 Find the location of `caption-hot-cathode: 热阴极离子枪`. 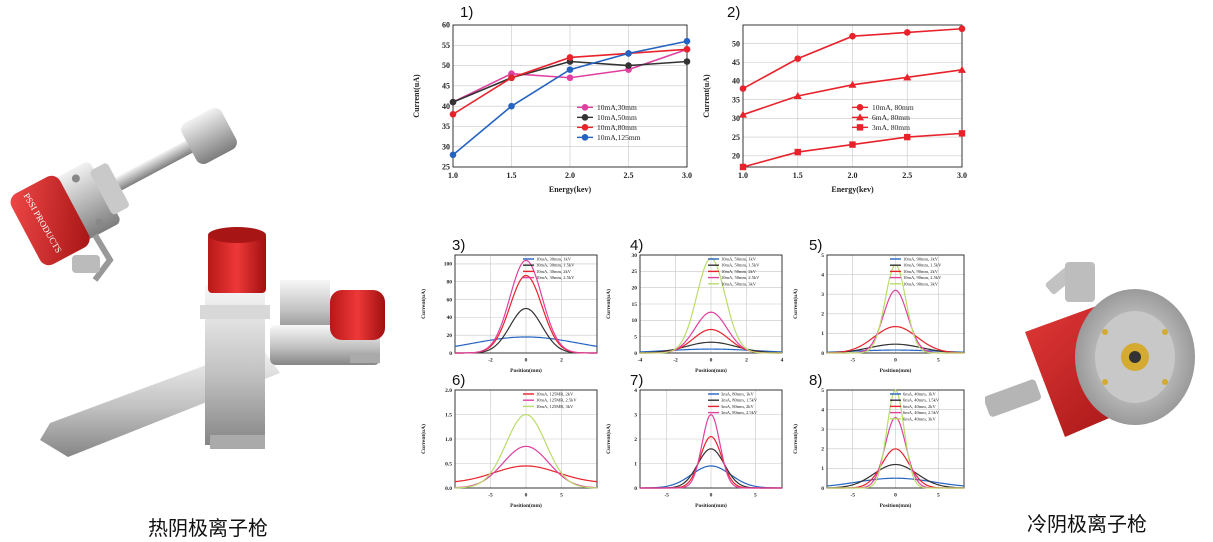

caption-hot-cathode: 热阴极离子枪 is located at coordinates (208, 528).